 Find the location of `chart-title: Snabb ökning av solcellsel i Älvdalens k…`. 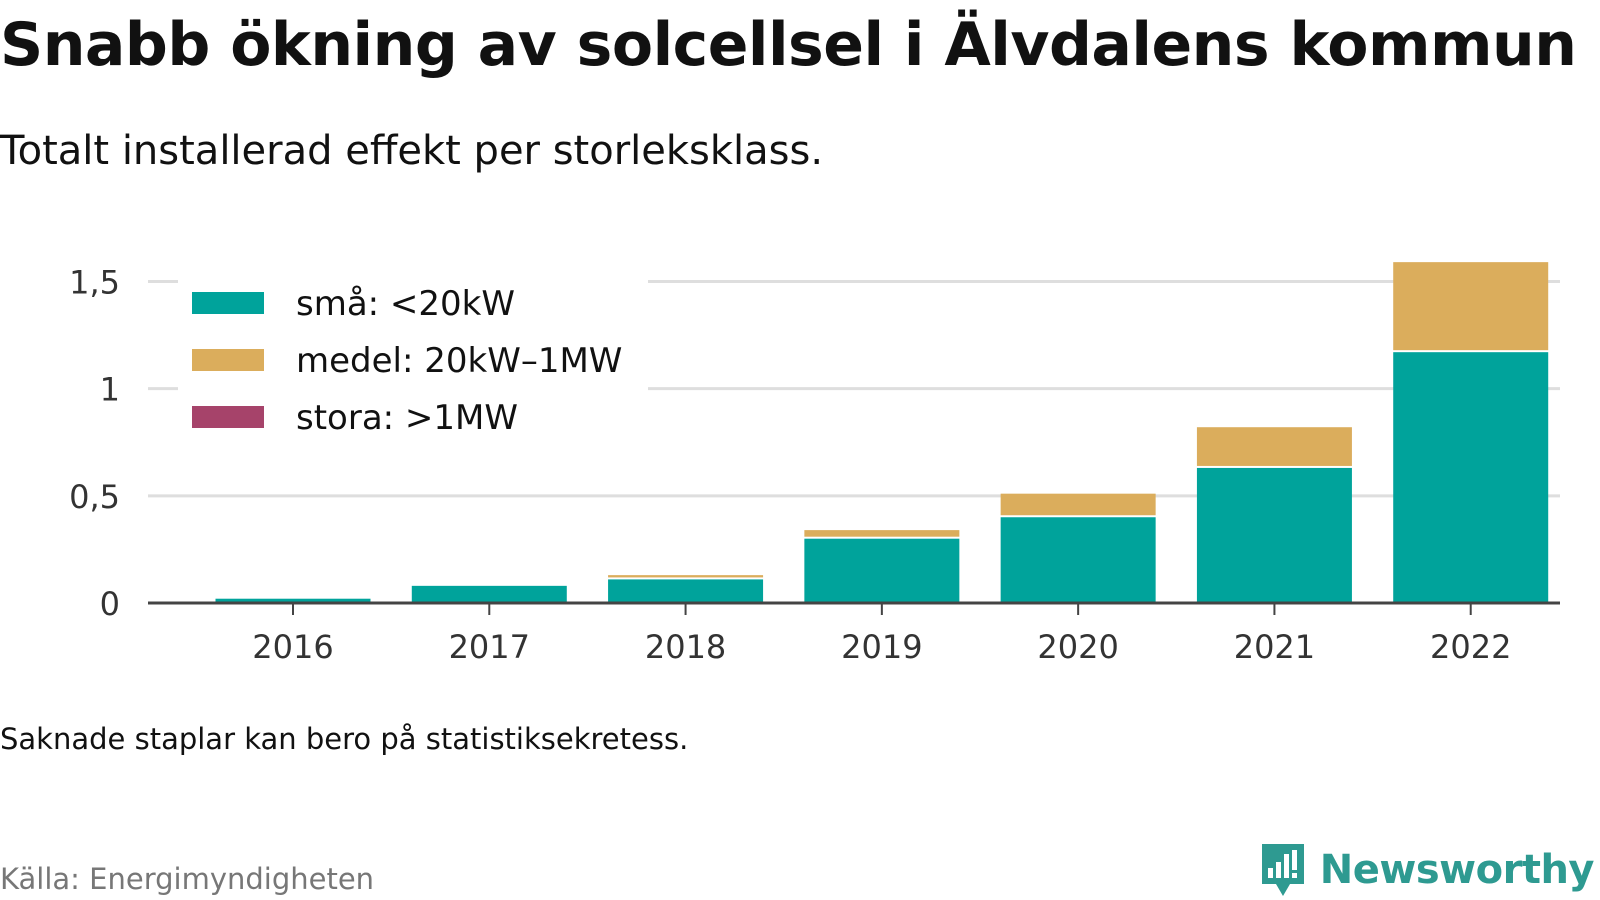

chart-title: Snabb ökning av solcellsel i Älvdalens k… is located at coordinates (788, 45).